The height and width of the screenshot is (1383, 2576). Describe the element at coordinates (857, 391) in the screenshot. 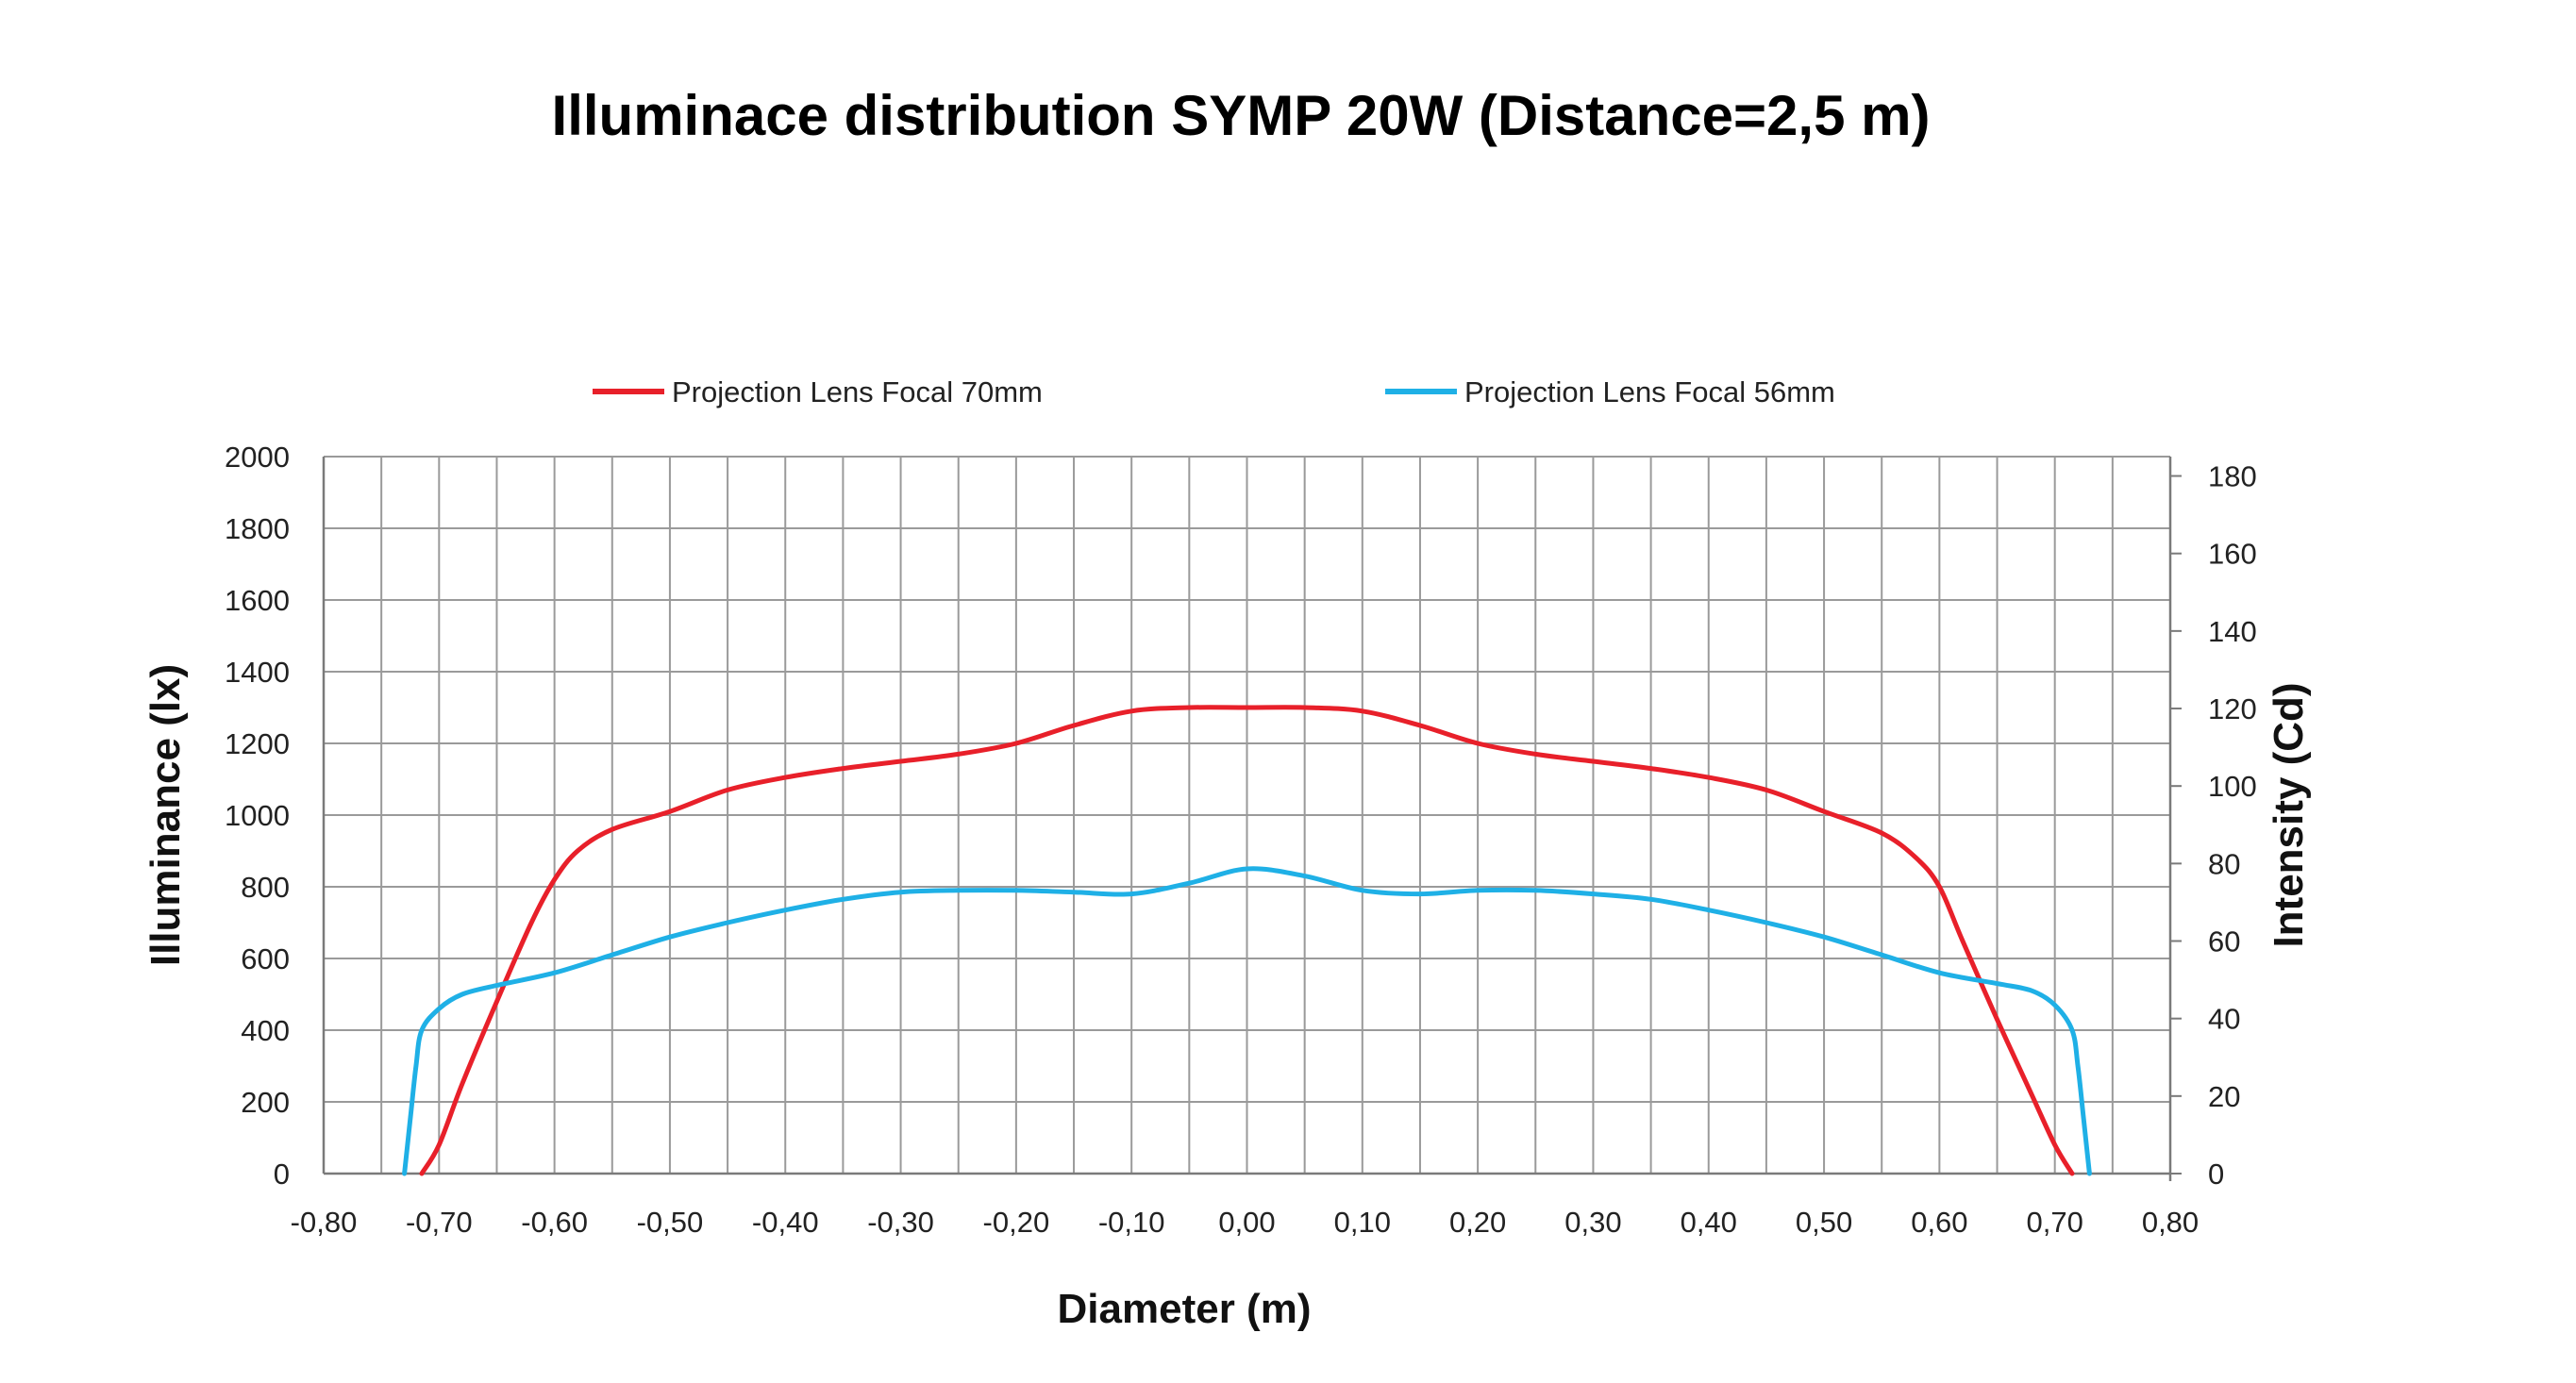

I see `legend-label-1: Projection Lens Focal 70mm` at that location.